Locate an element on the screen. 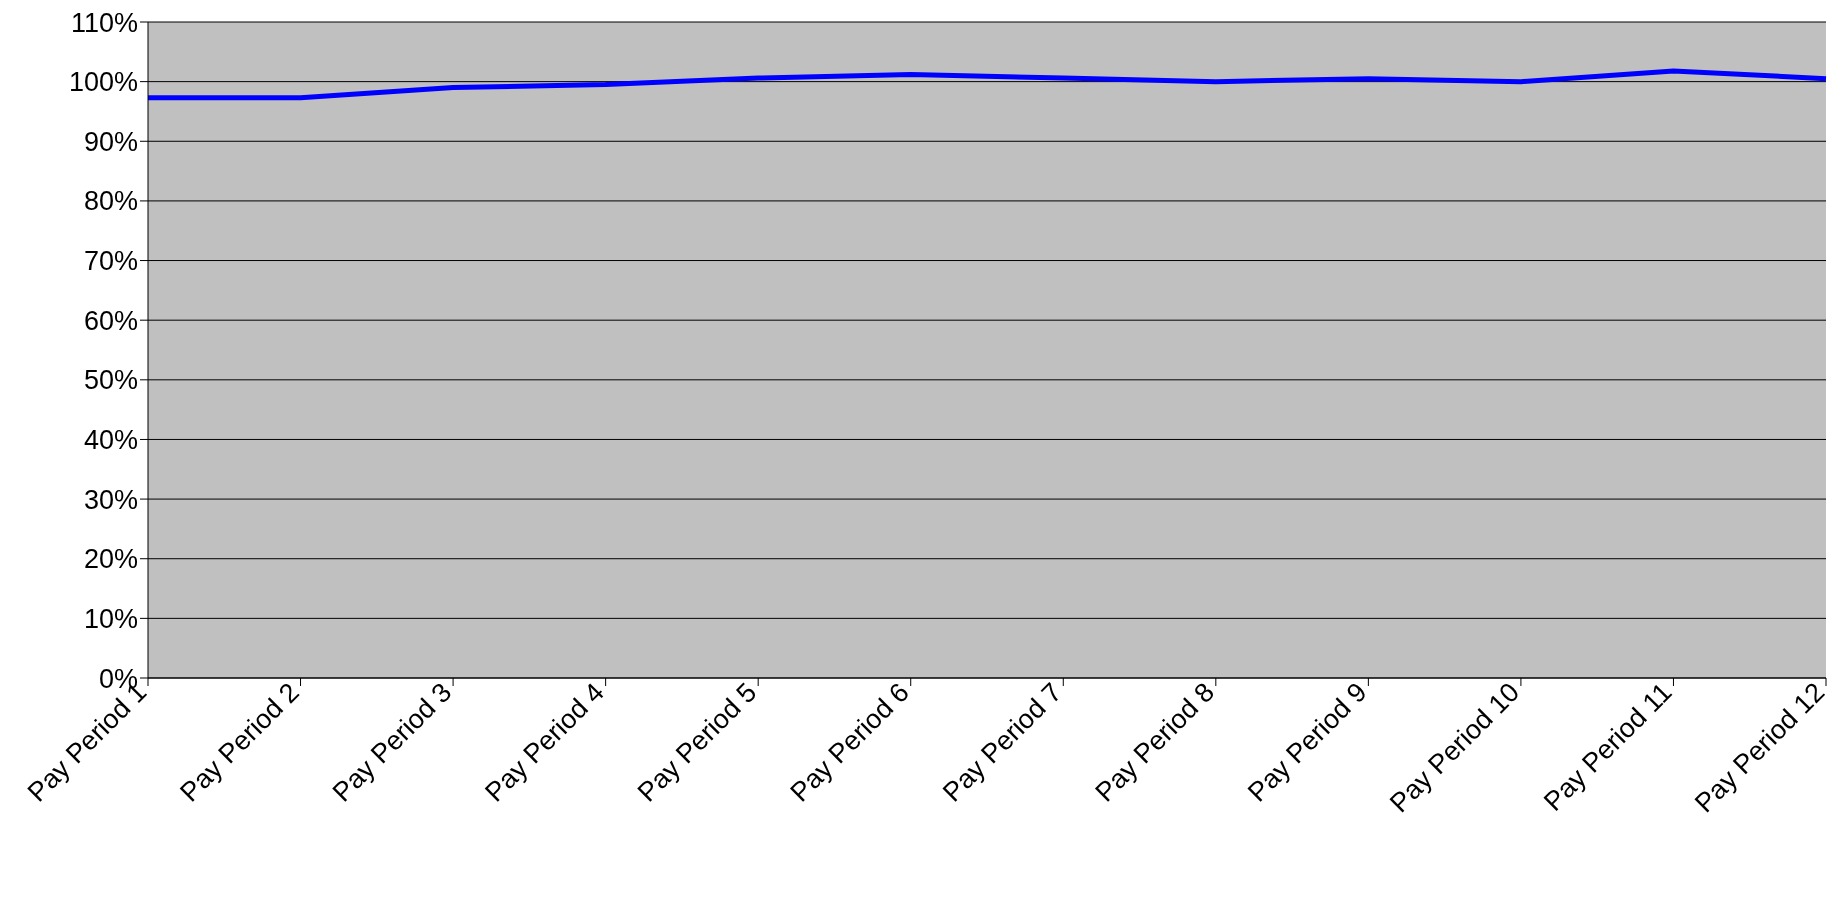 This screenshot has width=1844, height=923. y-tick-label: 110% is located at coordinates (104, 22).